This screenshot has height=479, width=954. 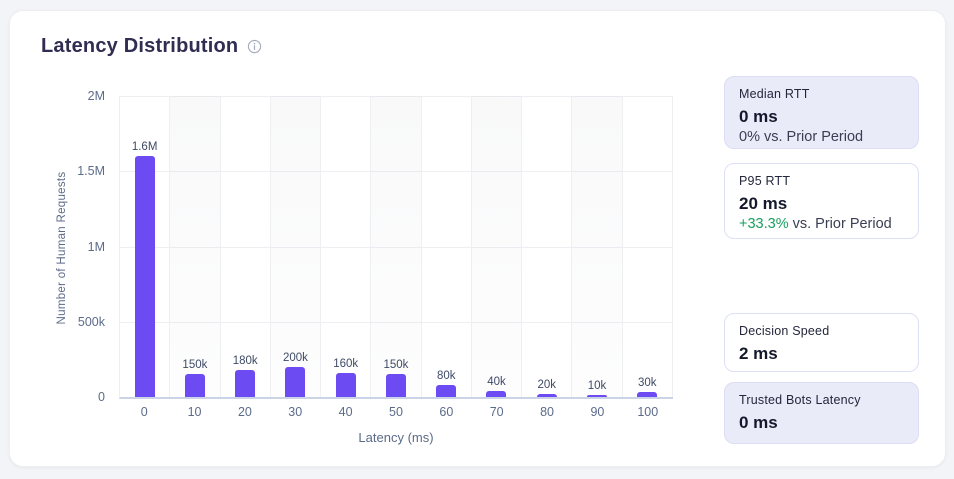 I want to click on histogram-column: 180k, so click(x=246, y=246).